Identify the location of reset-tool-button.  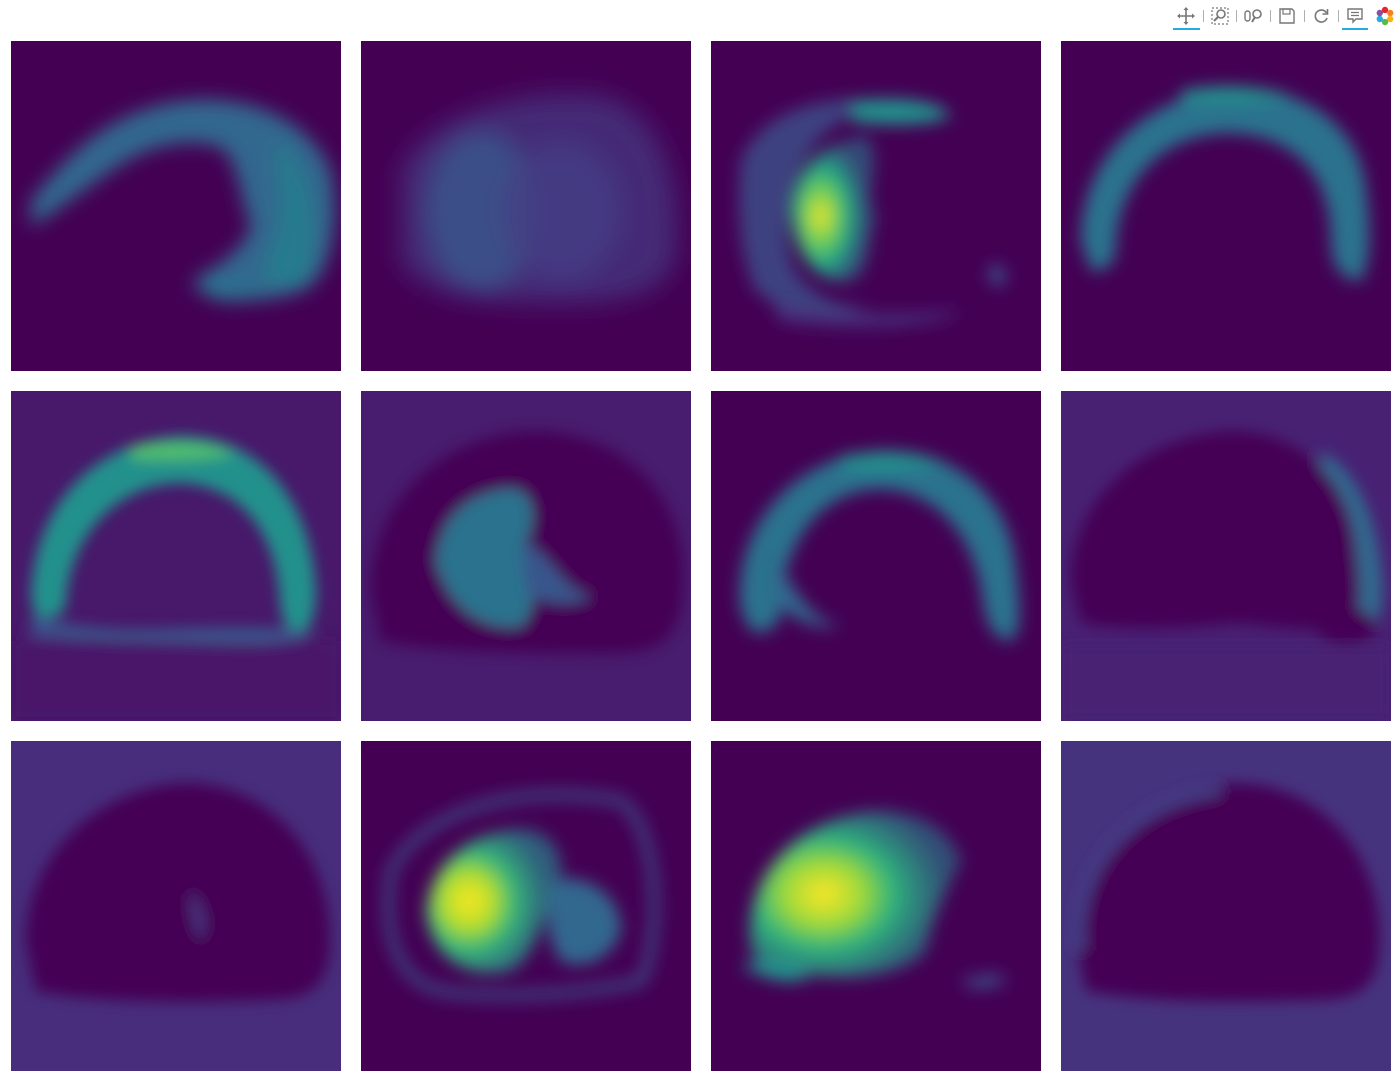
(1321, 16).